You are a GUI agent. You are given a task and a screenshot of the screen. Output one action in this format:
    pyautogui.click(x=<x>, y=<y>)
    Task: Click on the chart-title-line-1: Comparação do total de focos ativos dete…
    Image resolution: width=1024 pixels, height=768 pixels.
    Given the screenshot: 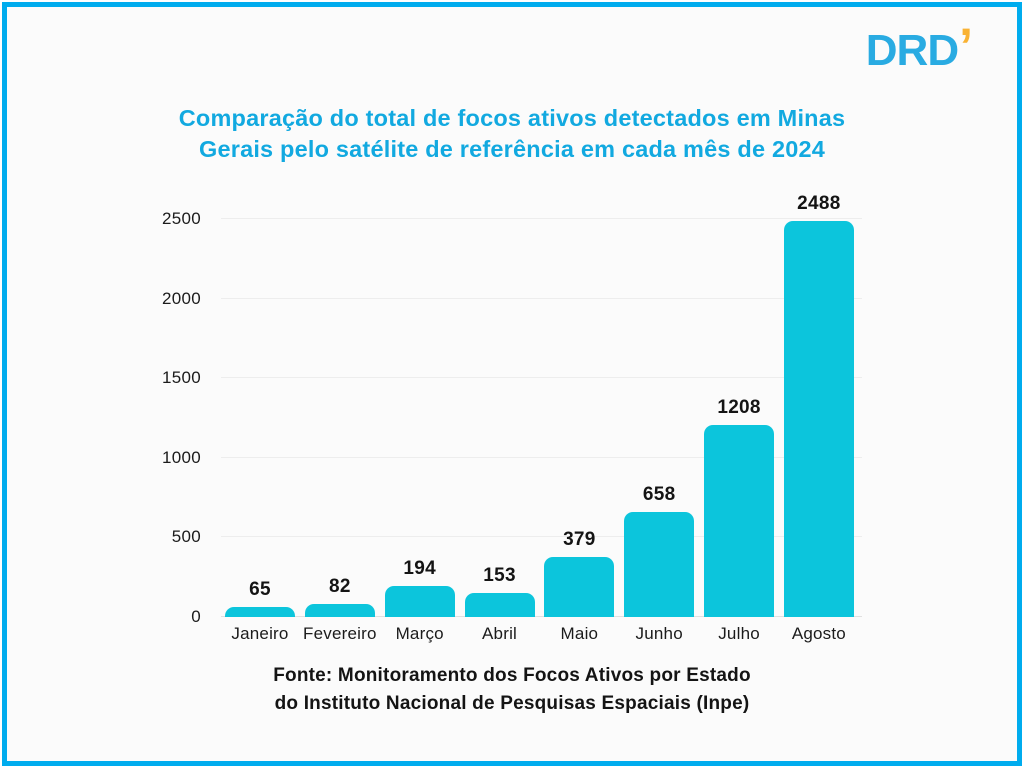 What is the action you would take?
    pyautogui.click(x=512, y=118)
    